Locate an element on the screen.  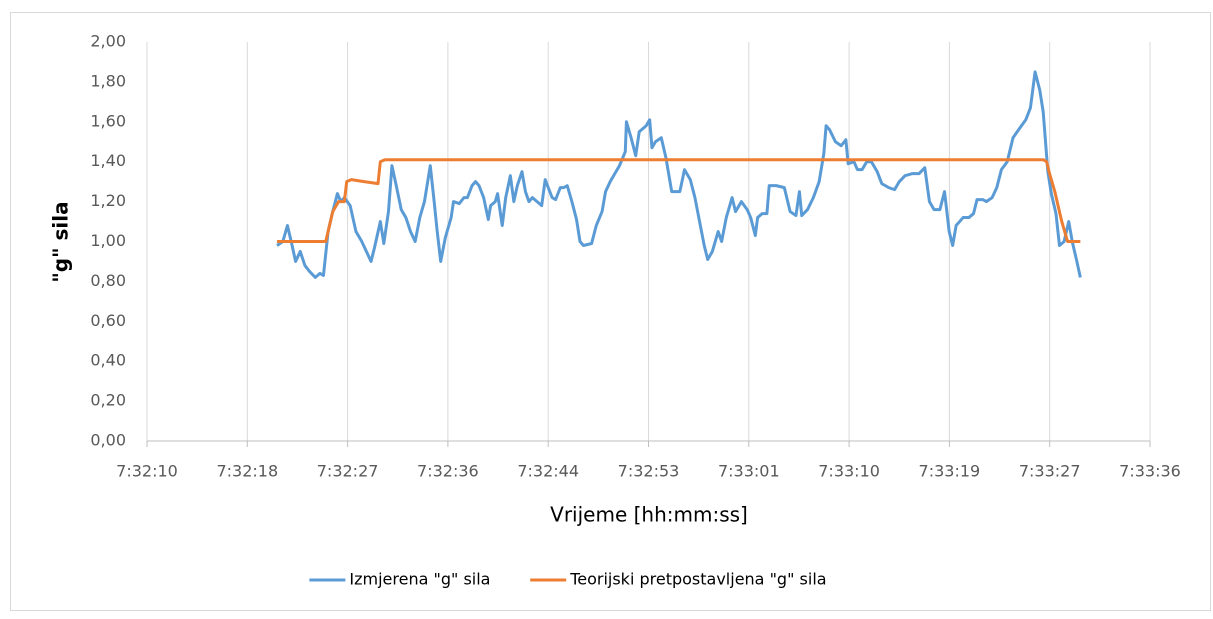
x-tick-label: 7:33:27 is located at coordinates (1050, 471).